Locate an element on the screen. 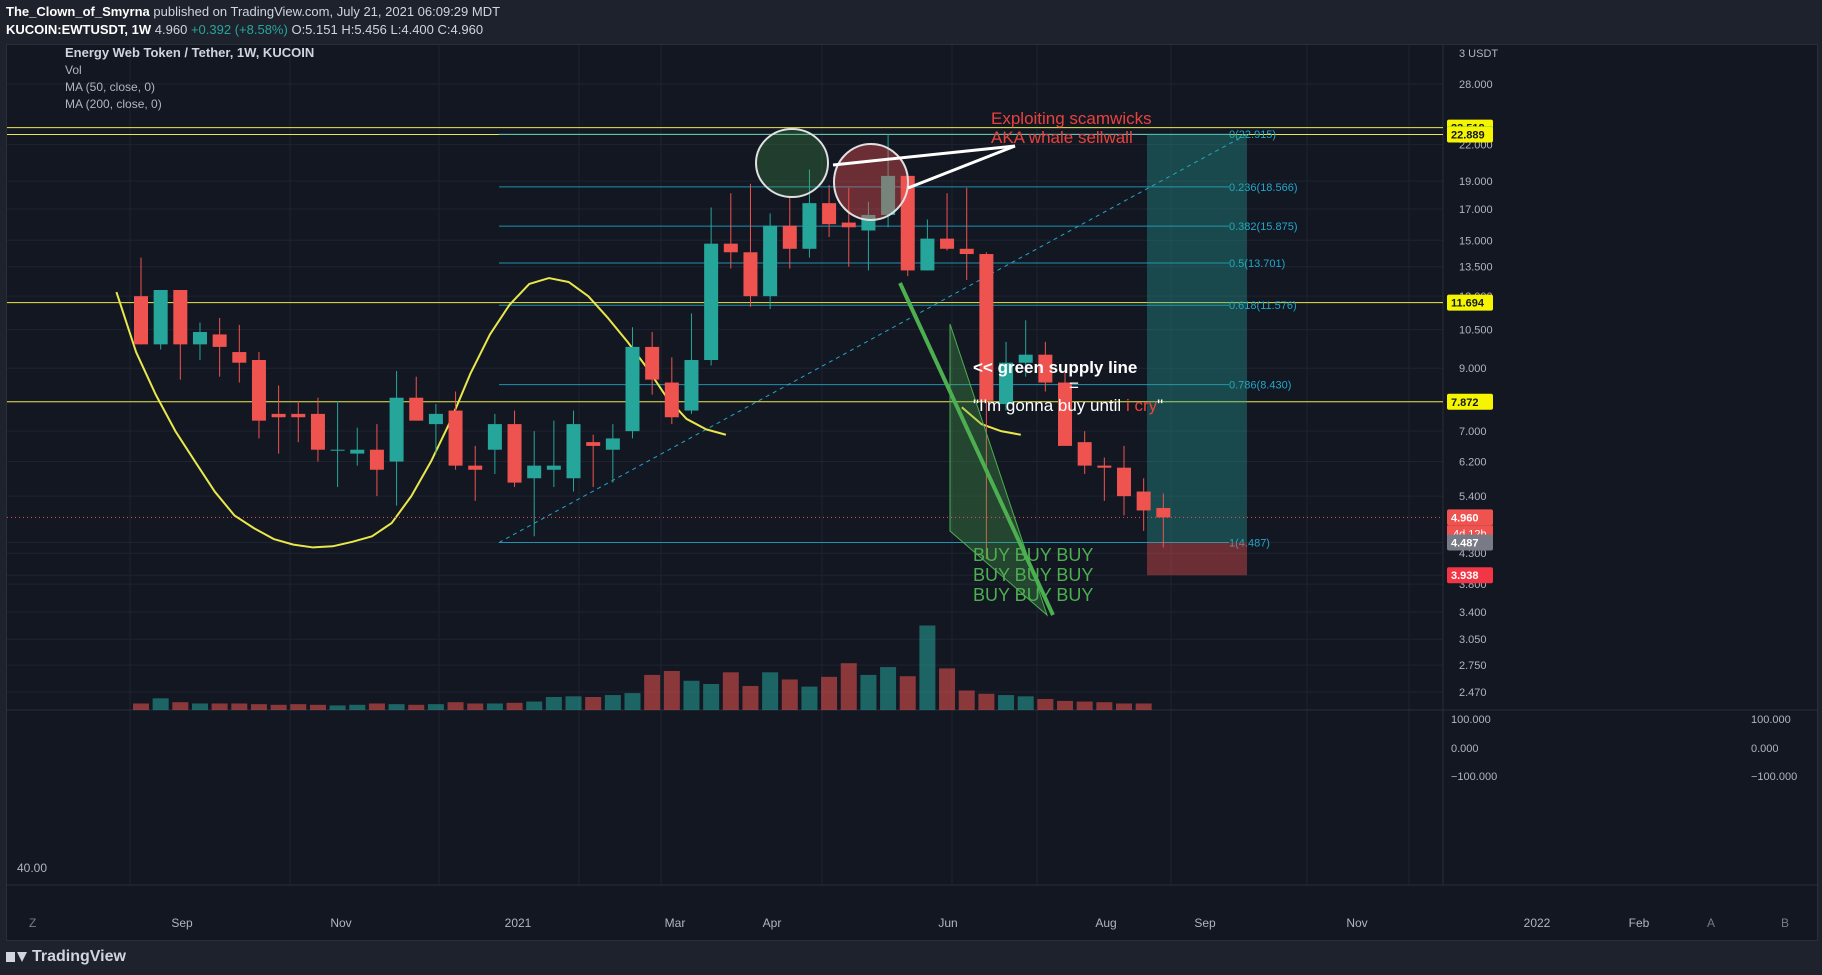  price-tick-label: 3.050 is located at coordinates (1473, 640).